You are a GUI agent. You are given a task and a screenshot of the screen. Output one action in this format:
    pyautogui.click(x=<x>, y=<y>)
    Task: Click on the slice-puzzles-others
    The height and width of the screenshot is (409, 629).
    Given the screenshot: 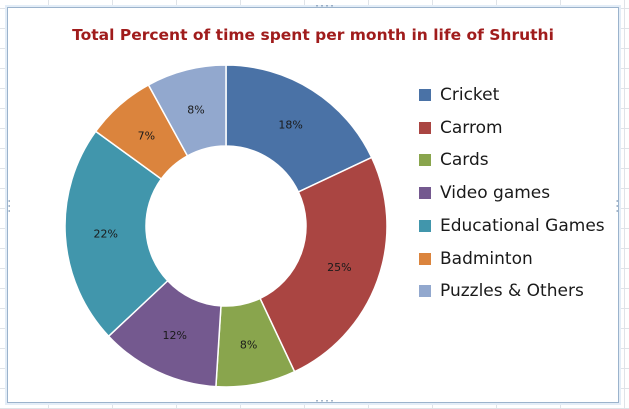 What is the action you would take?
    pyautogui.click(x=187, y=110)
    